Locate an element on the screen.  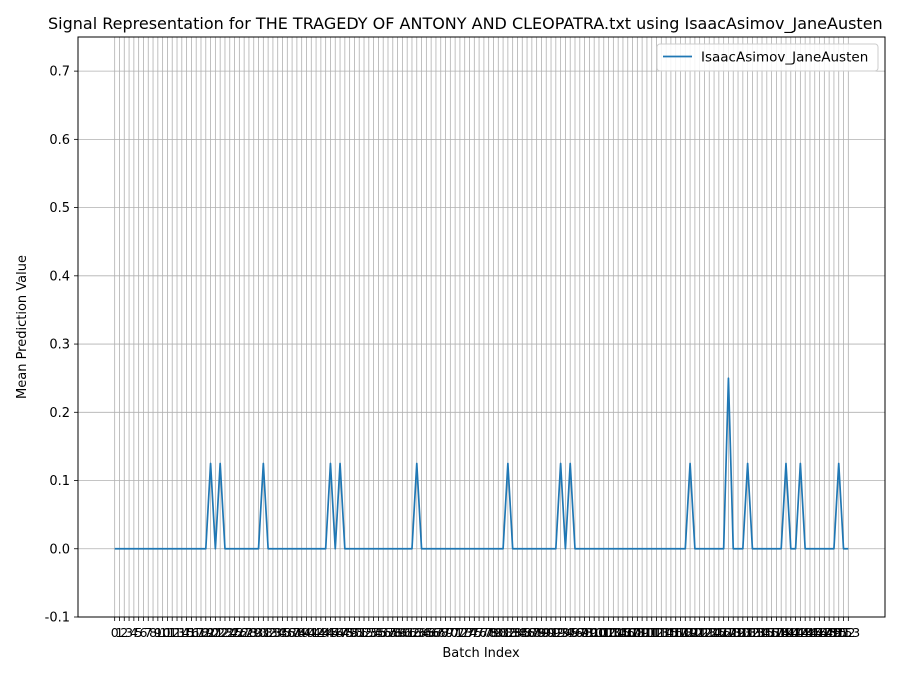
x-tick-label: 105 is located at coordinates (618, 632).